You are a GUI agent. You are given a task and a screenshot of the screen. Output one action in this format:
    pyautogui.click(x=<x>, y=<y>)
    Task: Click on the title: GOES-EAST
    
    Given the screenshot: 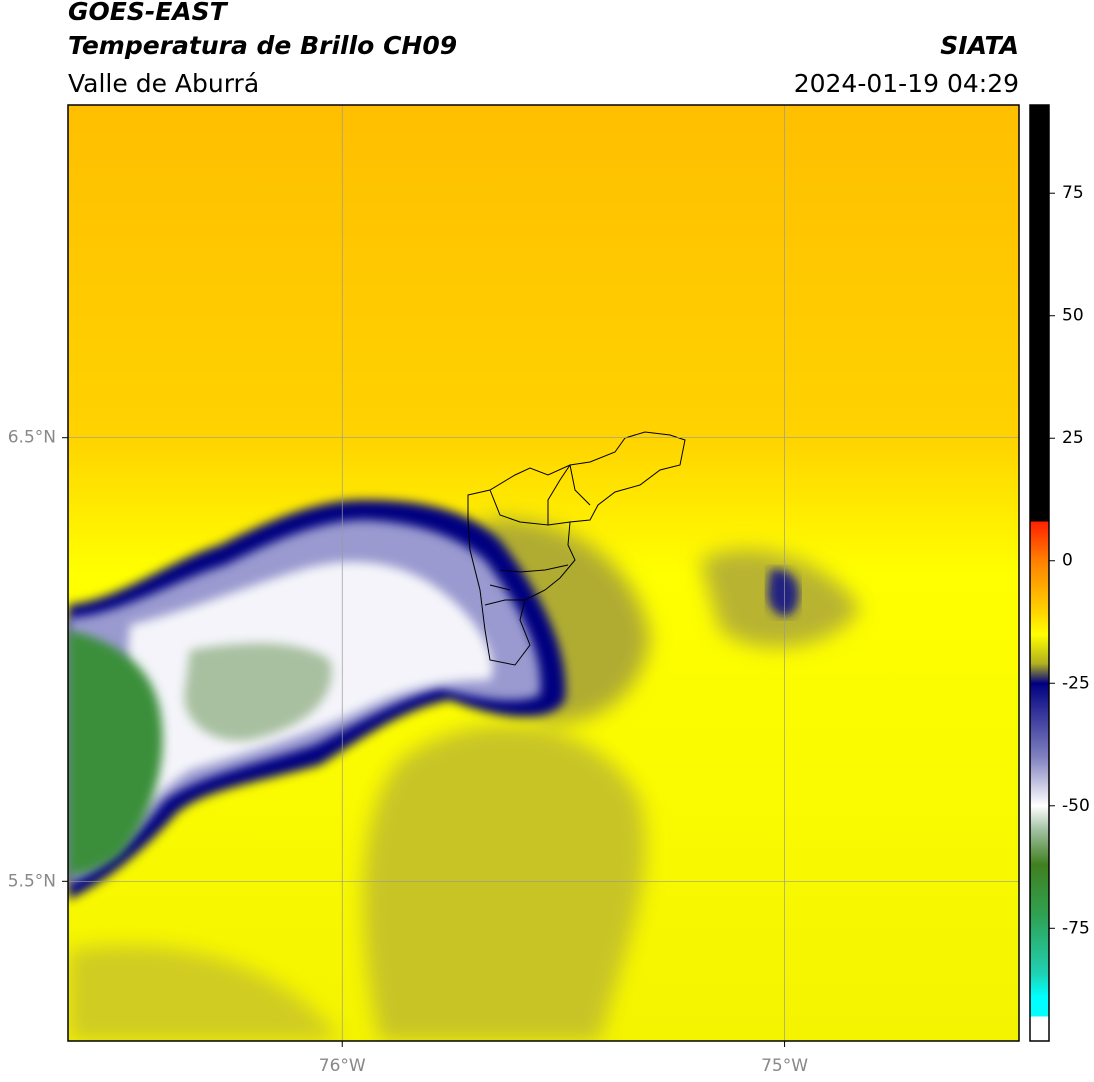 What is the action you would take?
    pyautogui.click(x=148, y=13)
    